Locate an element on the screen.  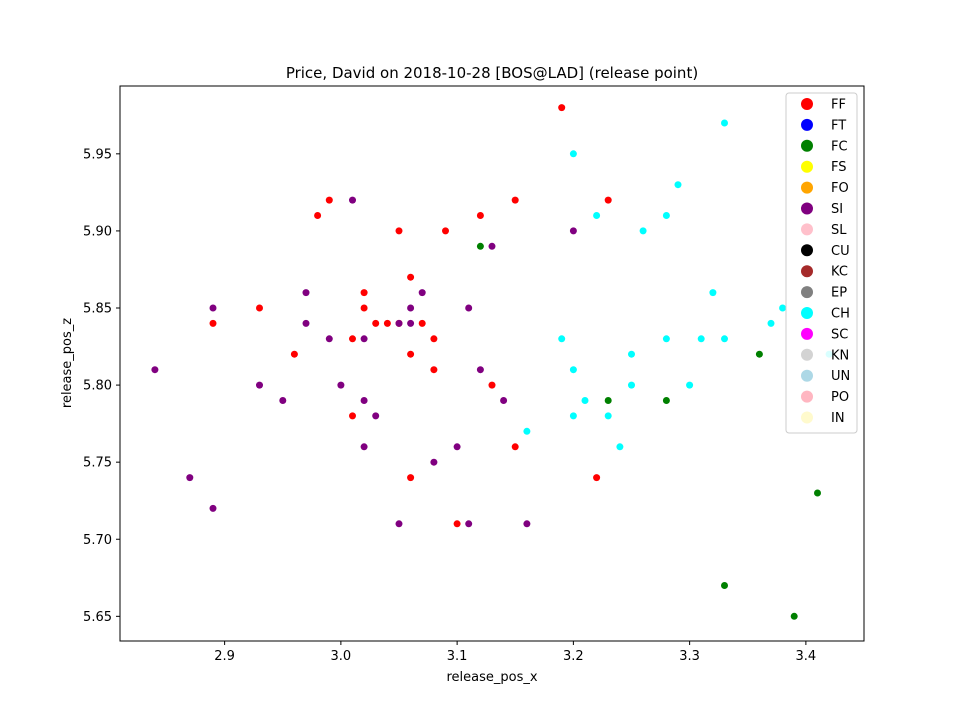
legend-label-si: SI is located at coordinates (837, 209).